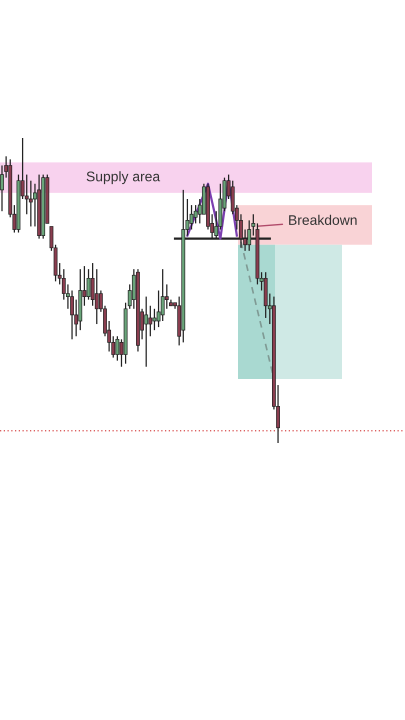 This screenshot has width=405, height=720. What do you see at coordinates (123, 177) in the screenshot?
I see `band-label: Supply area` at bounding box center [123, 177].